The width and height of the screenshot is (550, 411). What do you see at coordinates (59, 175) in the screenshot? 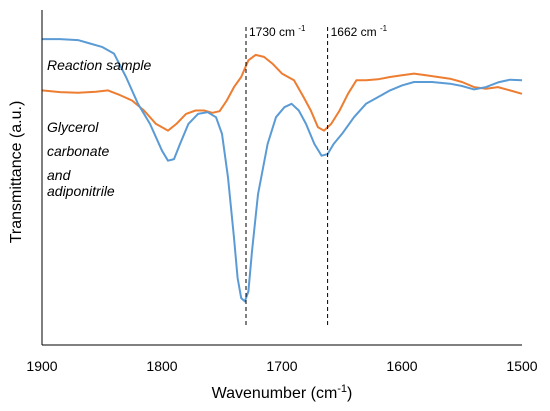
I see `series-label-glycerol-line-3: and` at bounding box center [59, 175].